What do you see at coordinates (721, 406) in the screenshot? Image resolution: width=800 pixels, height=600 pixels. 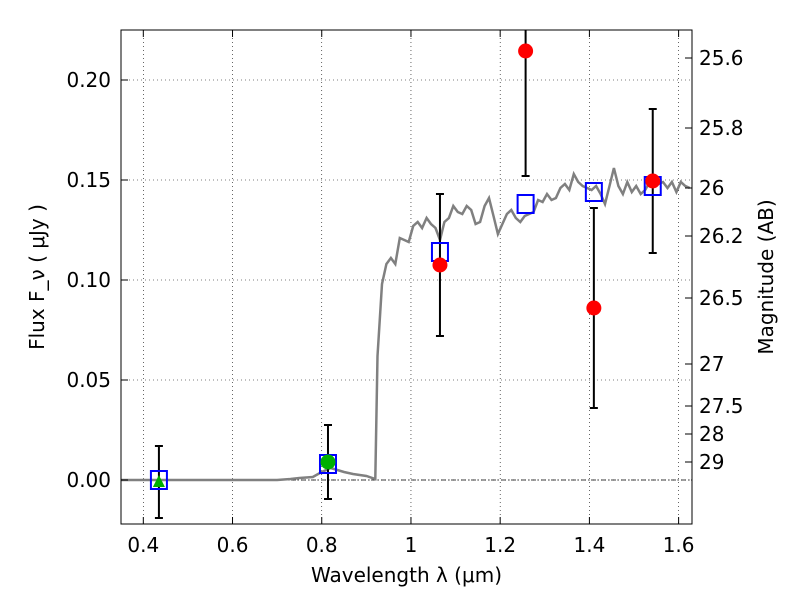 I see `right-tick-label: 27.5` at bounding box center [721, 406].